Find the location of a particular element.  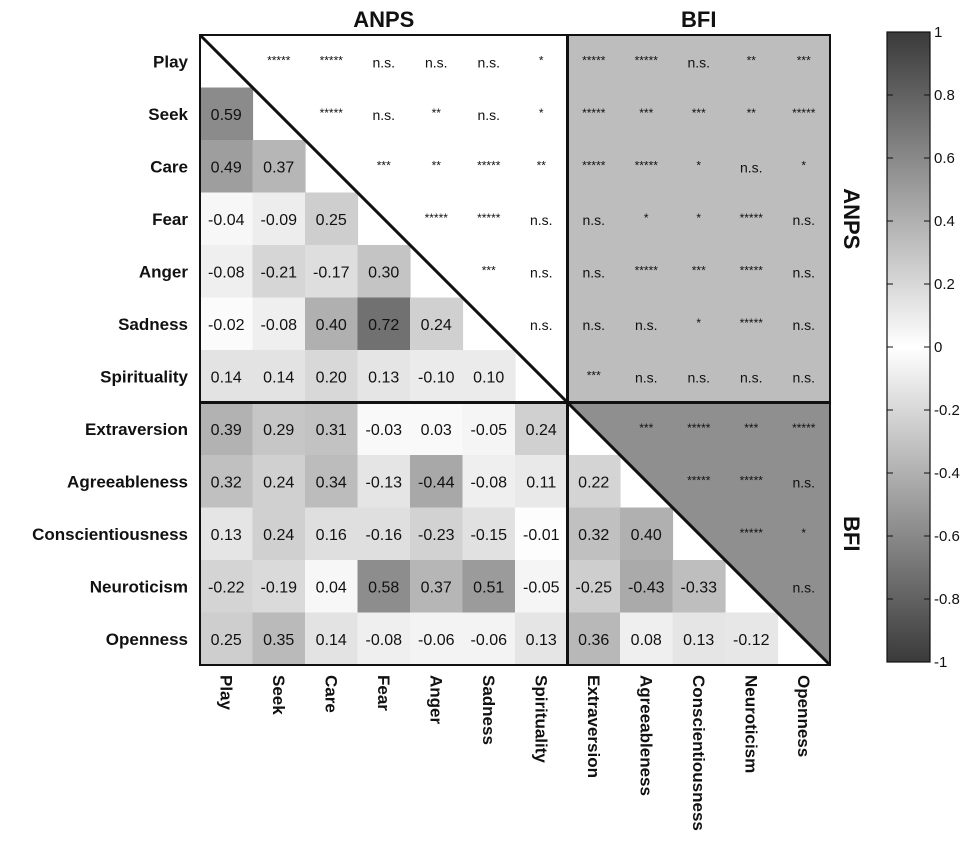

colorbar: 1 0.8 0.6 0.4 0.2 0 -0.2 -0.4 -0.6 -0.8 -1 is located at coordinates (923, 347).